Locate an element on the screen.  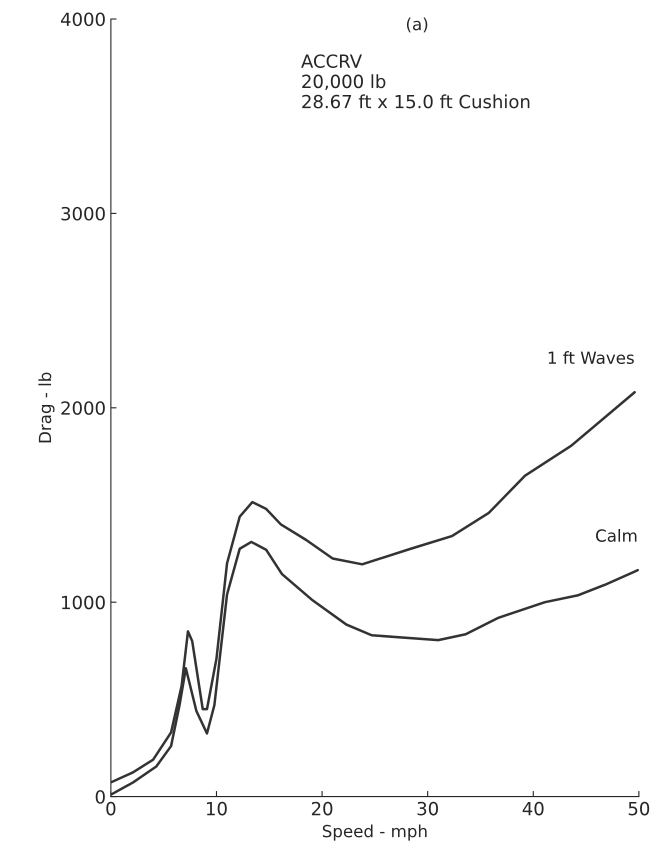
x-axis-title: Speed - mph is located at coordinates (374, 832).